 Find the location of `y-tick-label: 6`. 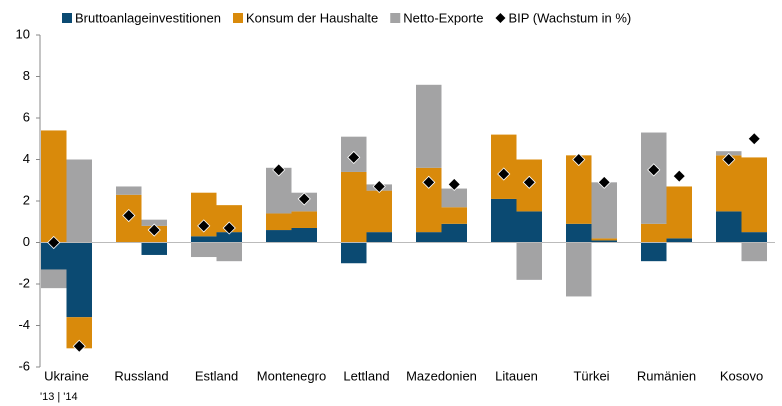

y-tick-label: 6 is located at coordinates (26, 116).